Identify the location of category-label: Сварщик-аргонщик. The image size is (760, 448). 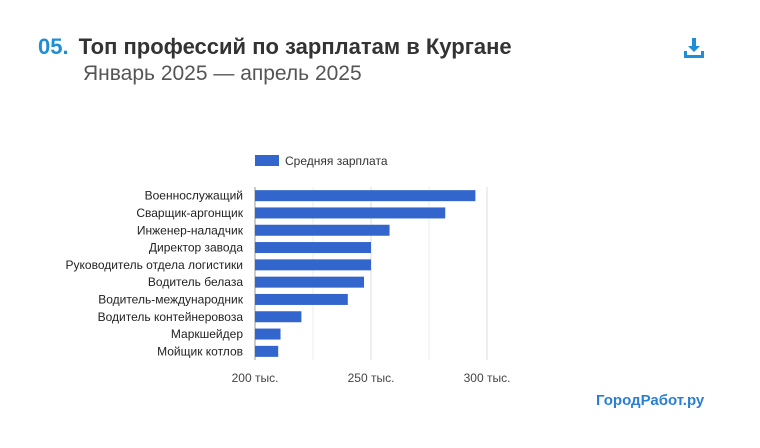
(189, 213).